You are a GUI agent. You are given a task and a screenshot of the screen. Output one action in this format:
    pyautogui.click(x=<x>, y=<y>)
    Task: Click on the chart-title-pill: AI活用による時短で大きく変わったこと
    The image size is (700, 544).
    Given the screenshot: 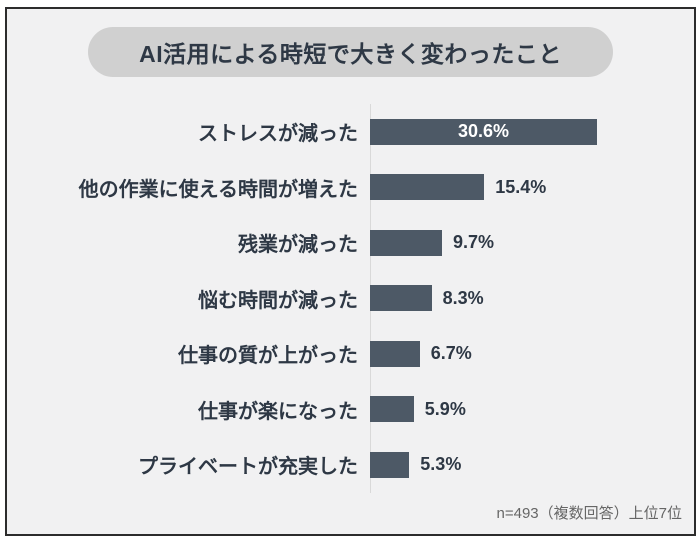 What is the action you would take?
    pyautogui.click(x=350, y=52)
    